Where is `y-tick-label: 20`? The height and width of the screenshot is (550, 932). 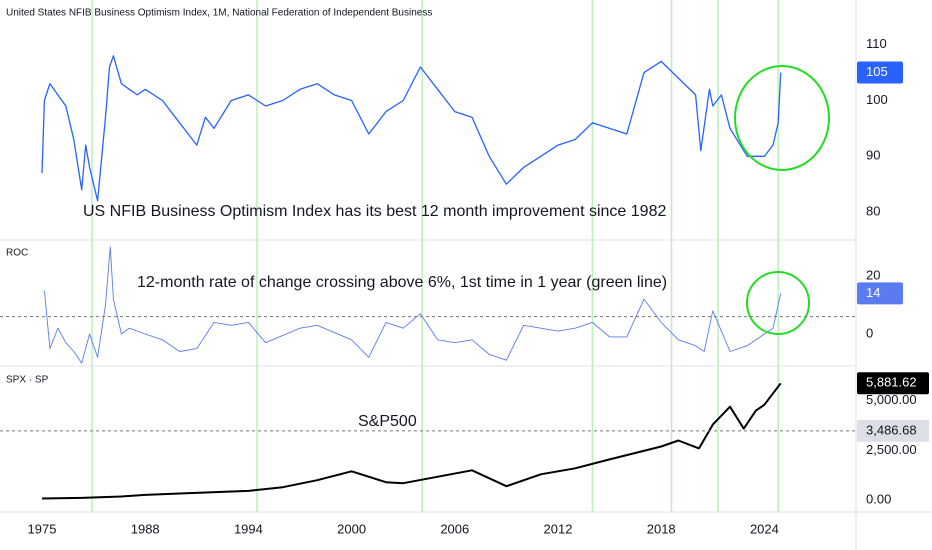
y-tick-label: 20 is located at coordinates (873, 274).